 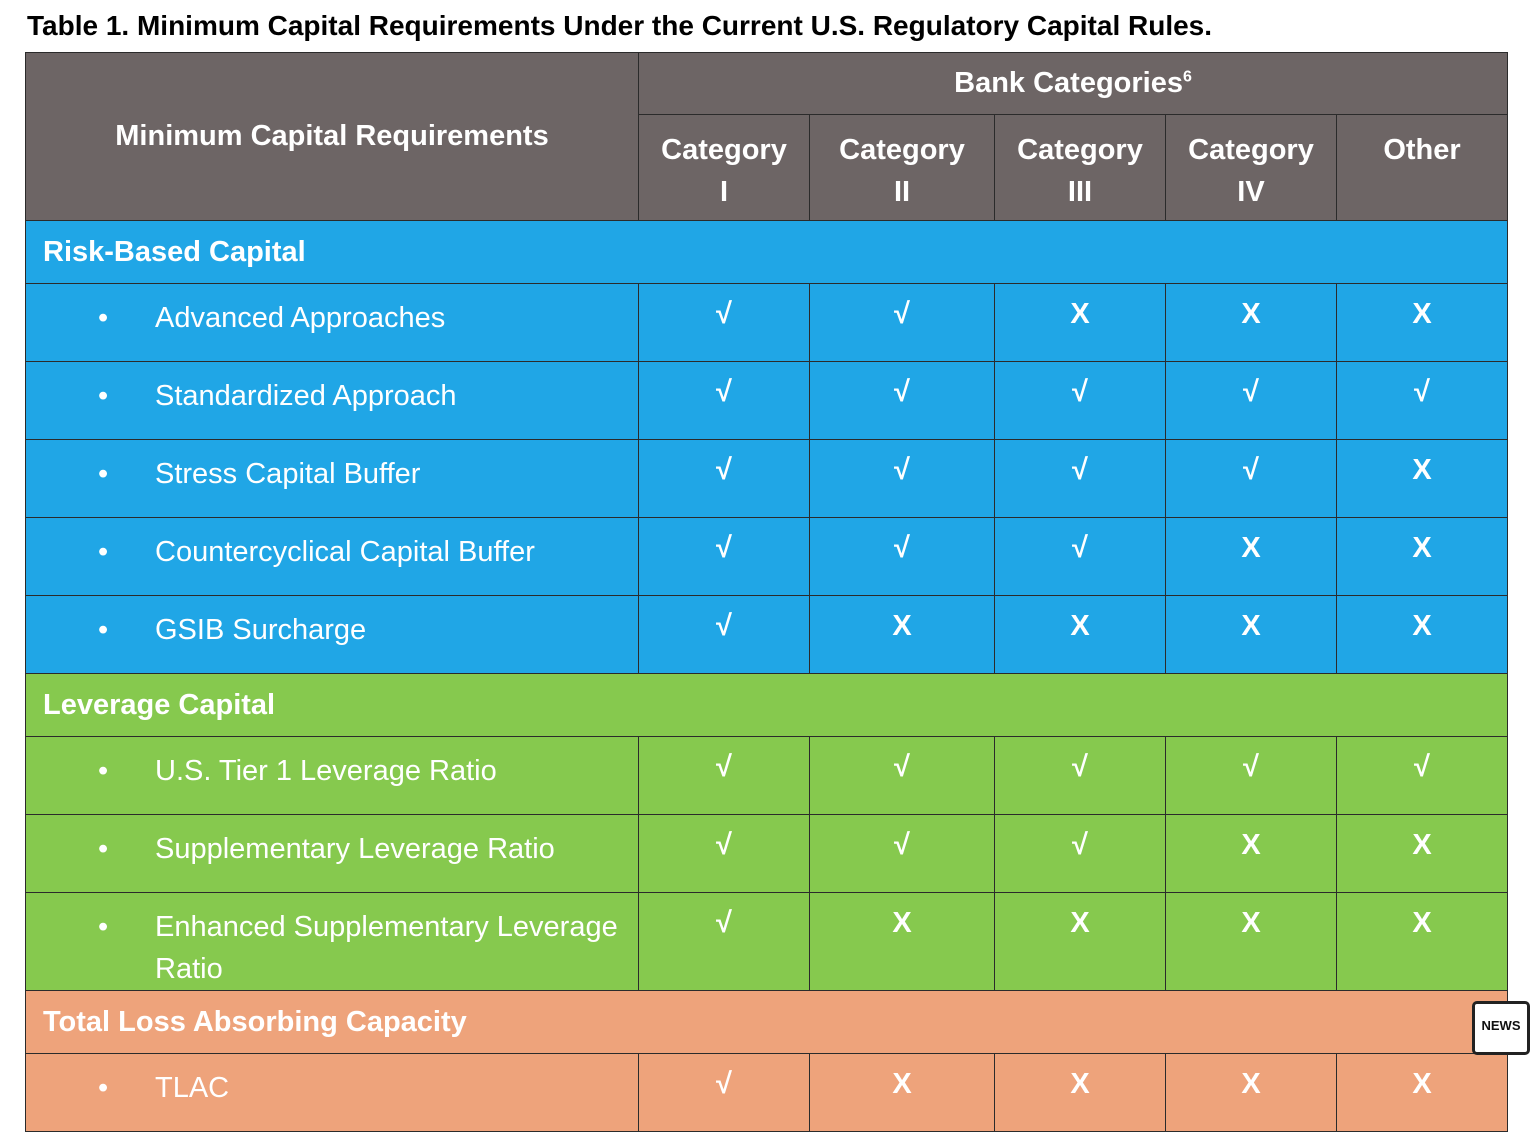 I want to click on requirement-label: U.S. Tier 1 Leverage Ratio, so click(x=332, y=775).